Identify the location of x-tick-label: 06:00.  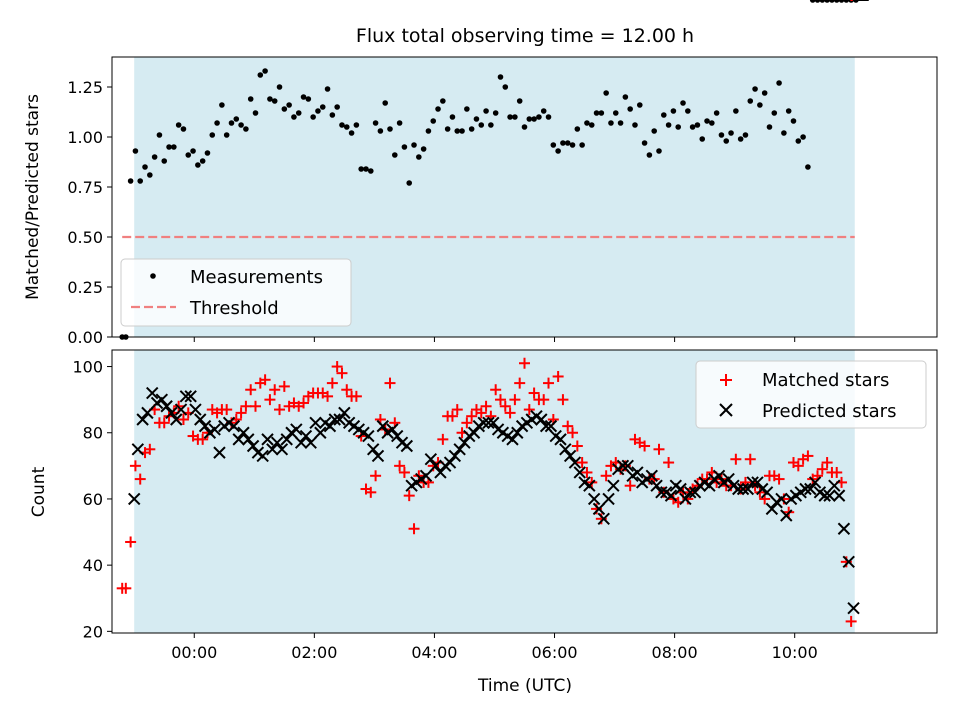
(554, 652).